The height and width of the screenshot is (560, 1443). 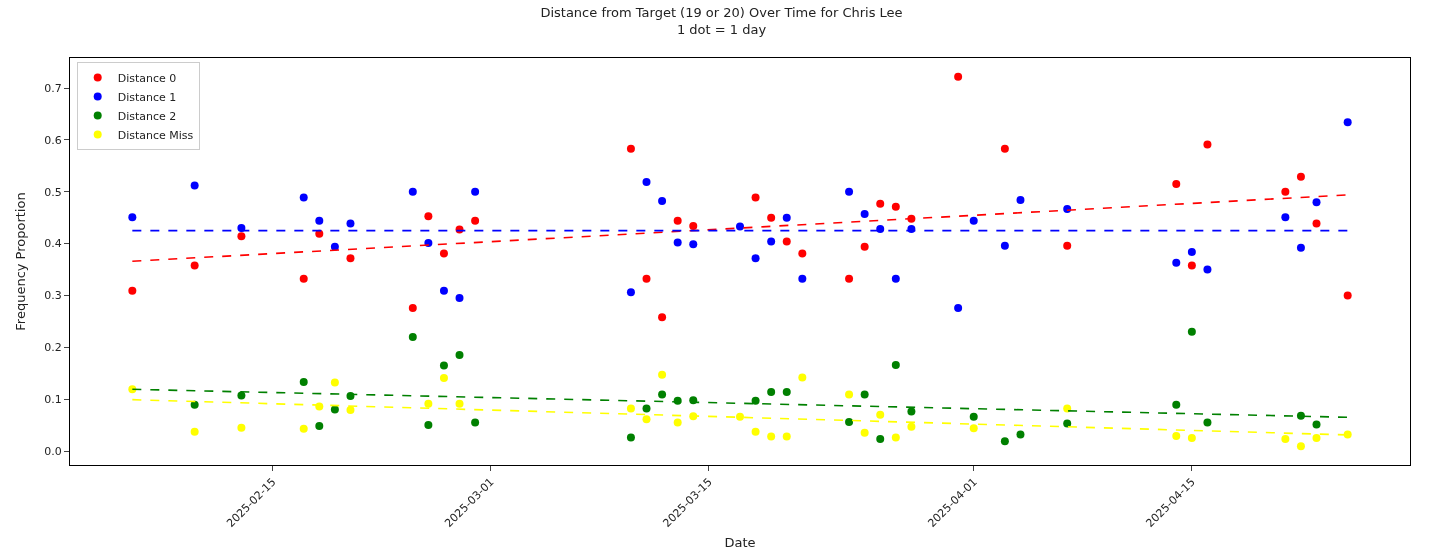 I want to click on y-tick-label: 0.3, so click(x=53, y=296).